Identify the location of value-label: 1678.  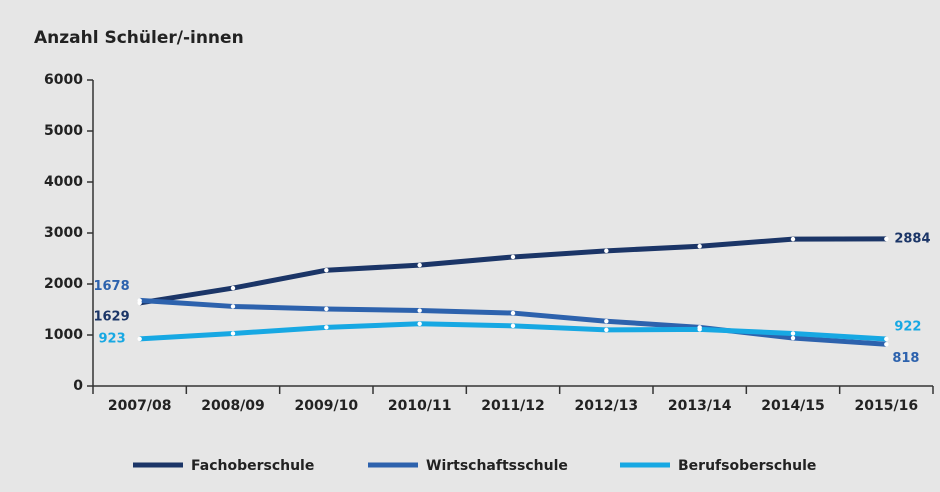
(111, 286).